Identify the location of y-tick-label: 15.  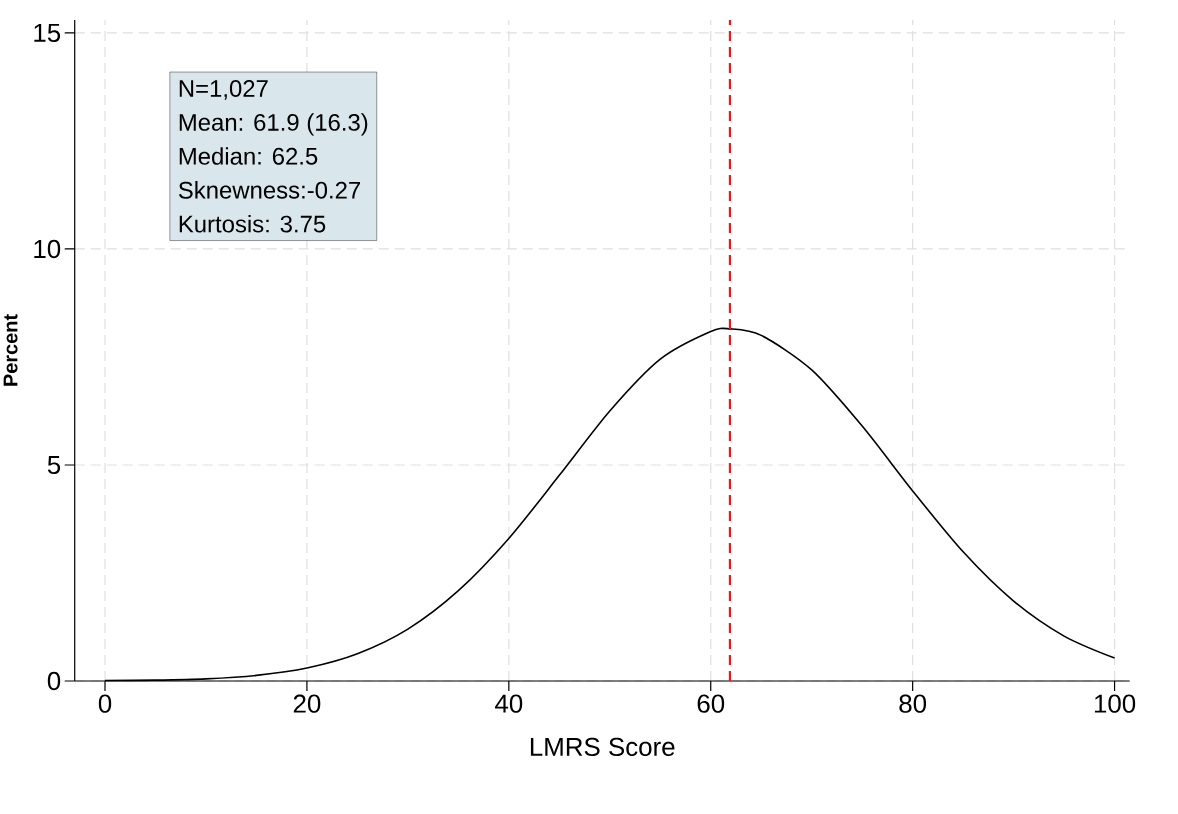
(47, 32).